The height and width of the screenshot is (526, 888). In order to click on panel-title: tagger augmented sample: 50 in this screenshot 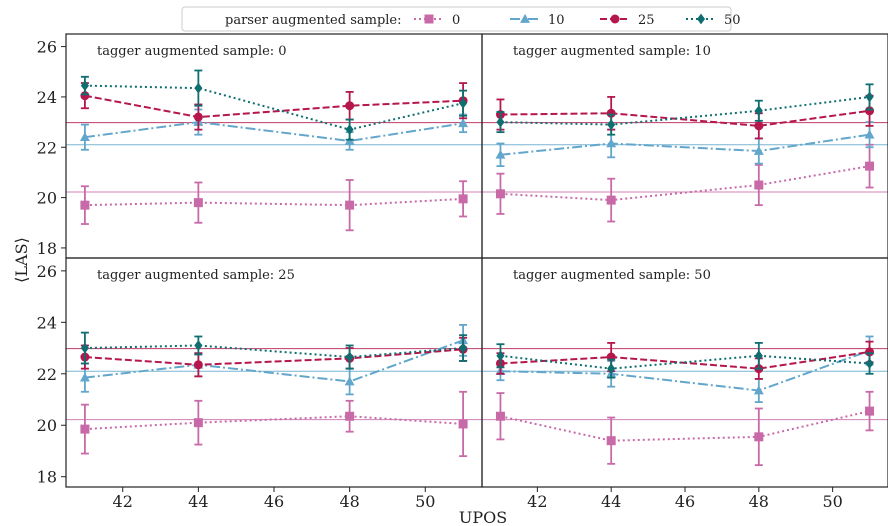, I will do `click(612, 275)`.